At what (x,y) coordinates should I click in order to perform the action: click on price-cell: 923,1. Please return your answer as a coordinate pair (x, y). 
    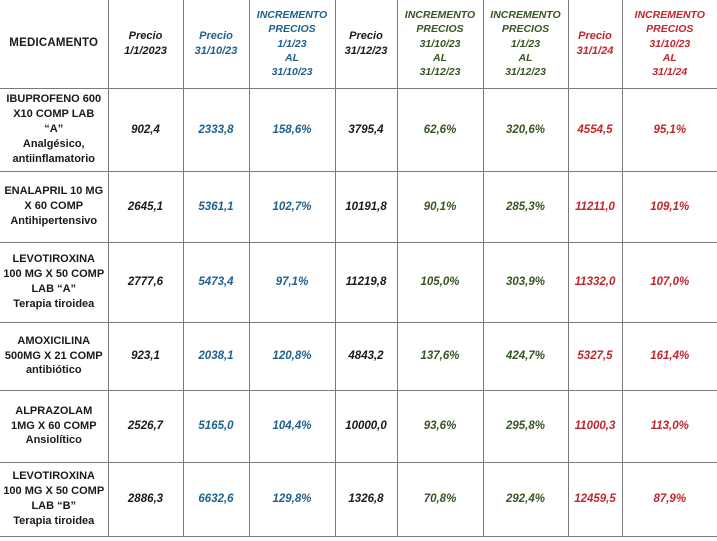
    Looking at the image, I should click on (146, 356).